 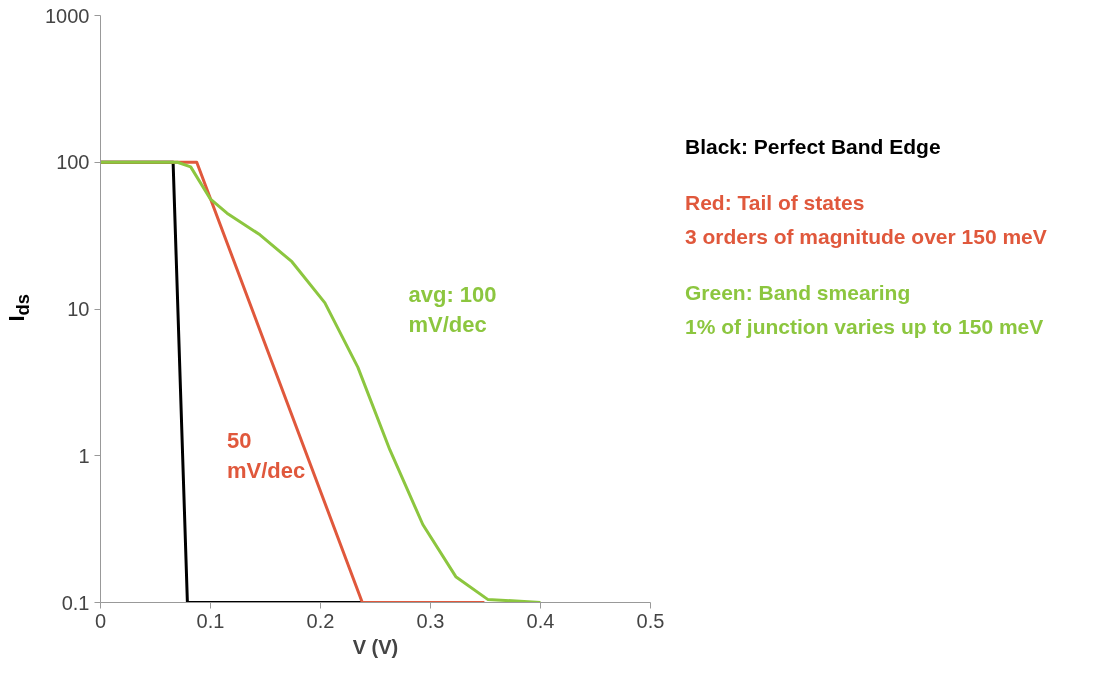 I want to click on y-tick-label: 1000, so click(x=67, y=15).